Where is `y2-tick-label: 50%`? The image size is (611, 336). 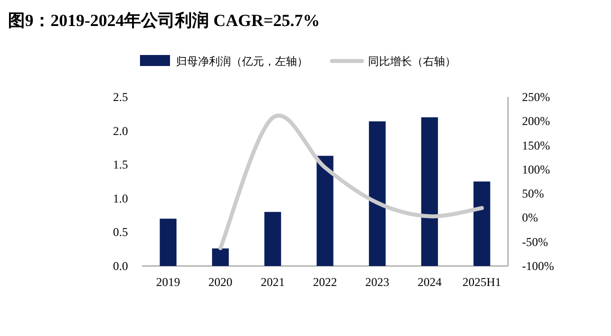
y2-tick-label: 50% is located at coordinates (533, 193).